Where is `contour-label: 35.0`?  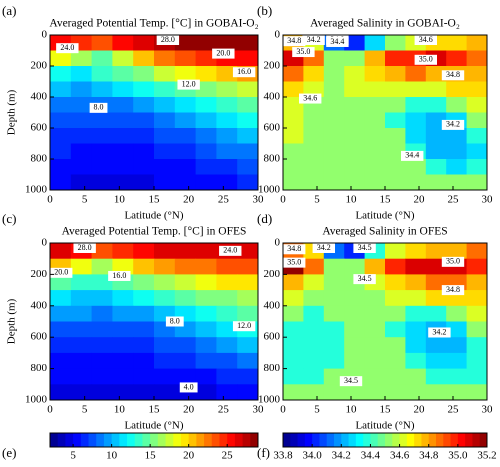
contour-label: 35.0 is located at coordinates (303, 51).